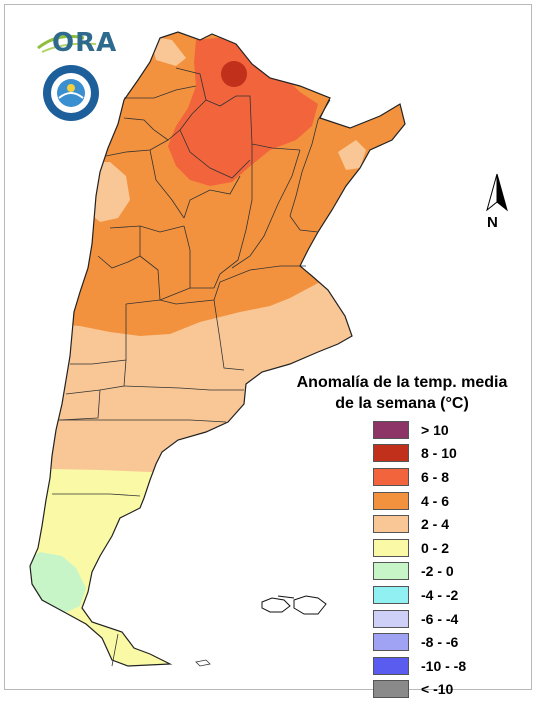 Image resolution: width=538 pixels, height=701 pixels. I want to click on north-arrow-icon, so click(497, 192).